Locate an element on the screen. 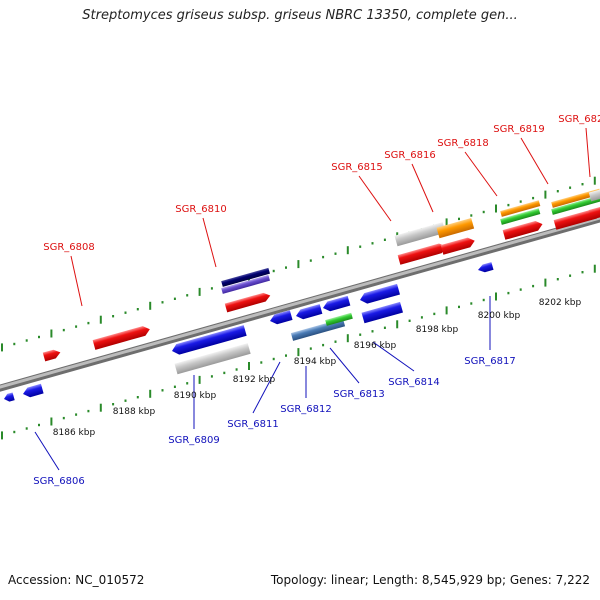 This screenshot has width=600, height=600. gene-label-reverse: SGR_6812 is located at coordinates (306, 409).